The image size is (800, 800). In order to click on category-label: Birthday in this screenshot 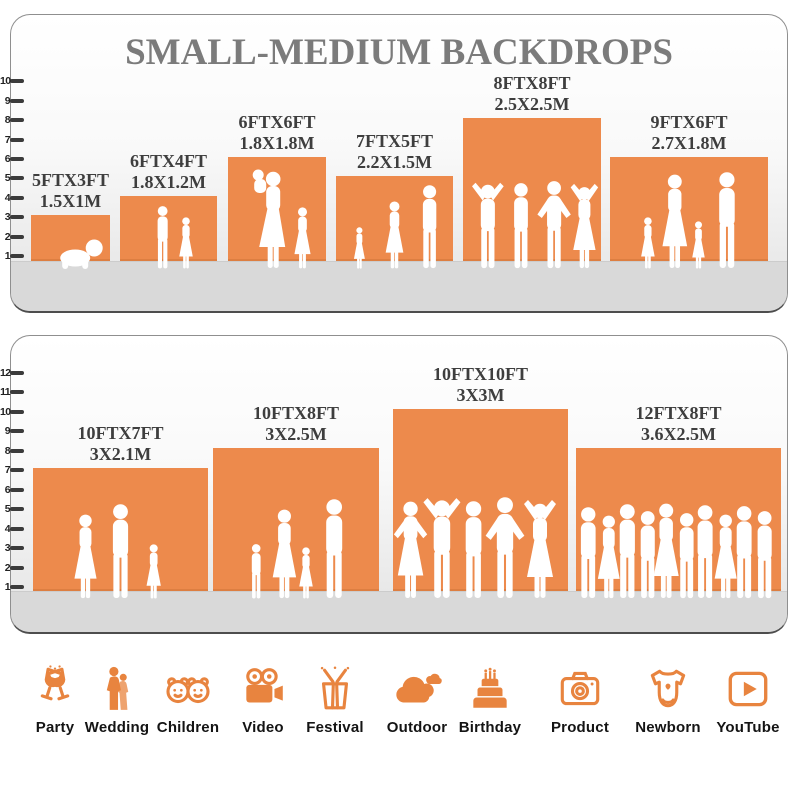, I will do `click(490, 727)`.